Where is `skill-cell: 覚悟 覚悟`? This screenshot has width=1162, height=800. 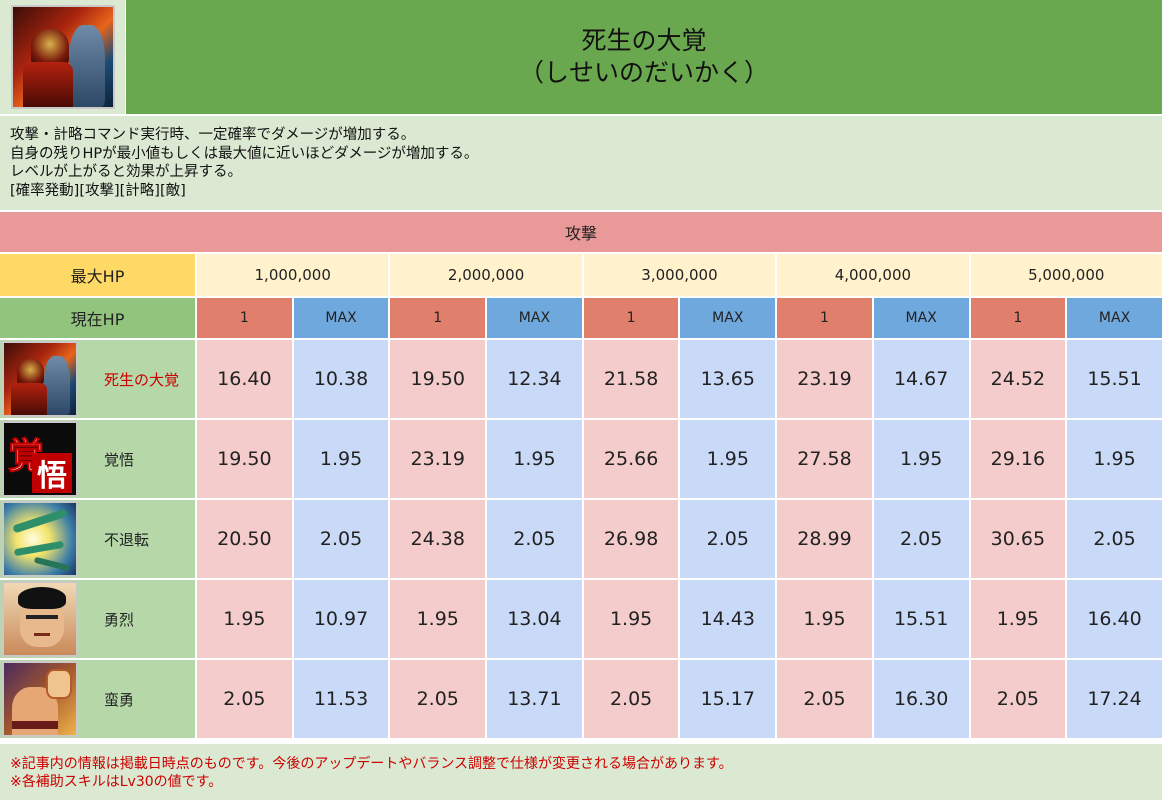 skill-cell: 覚悟 覚悟 is located at coordinates (97, 459).